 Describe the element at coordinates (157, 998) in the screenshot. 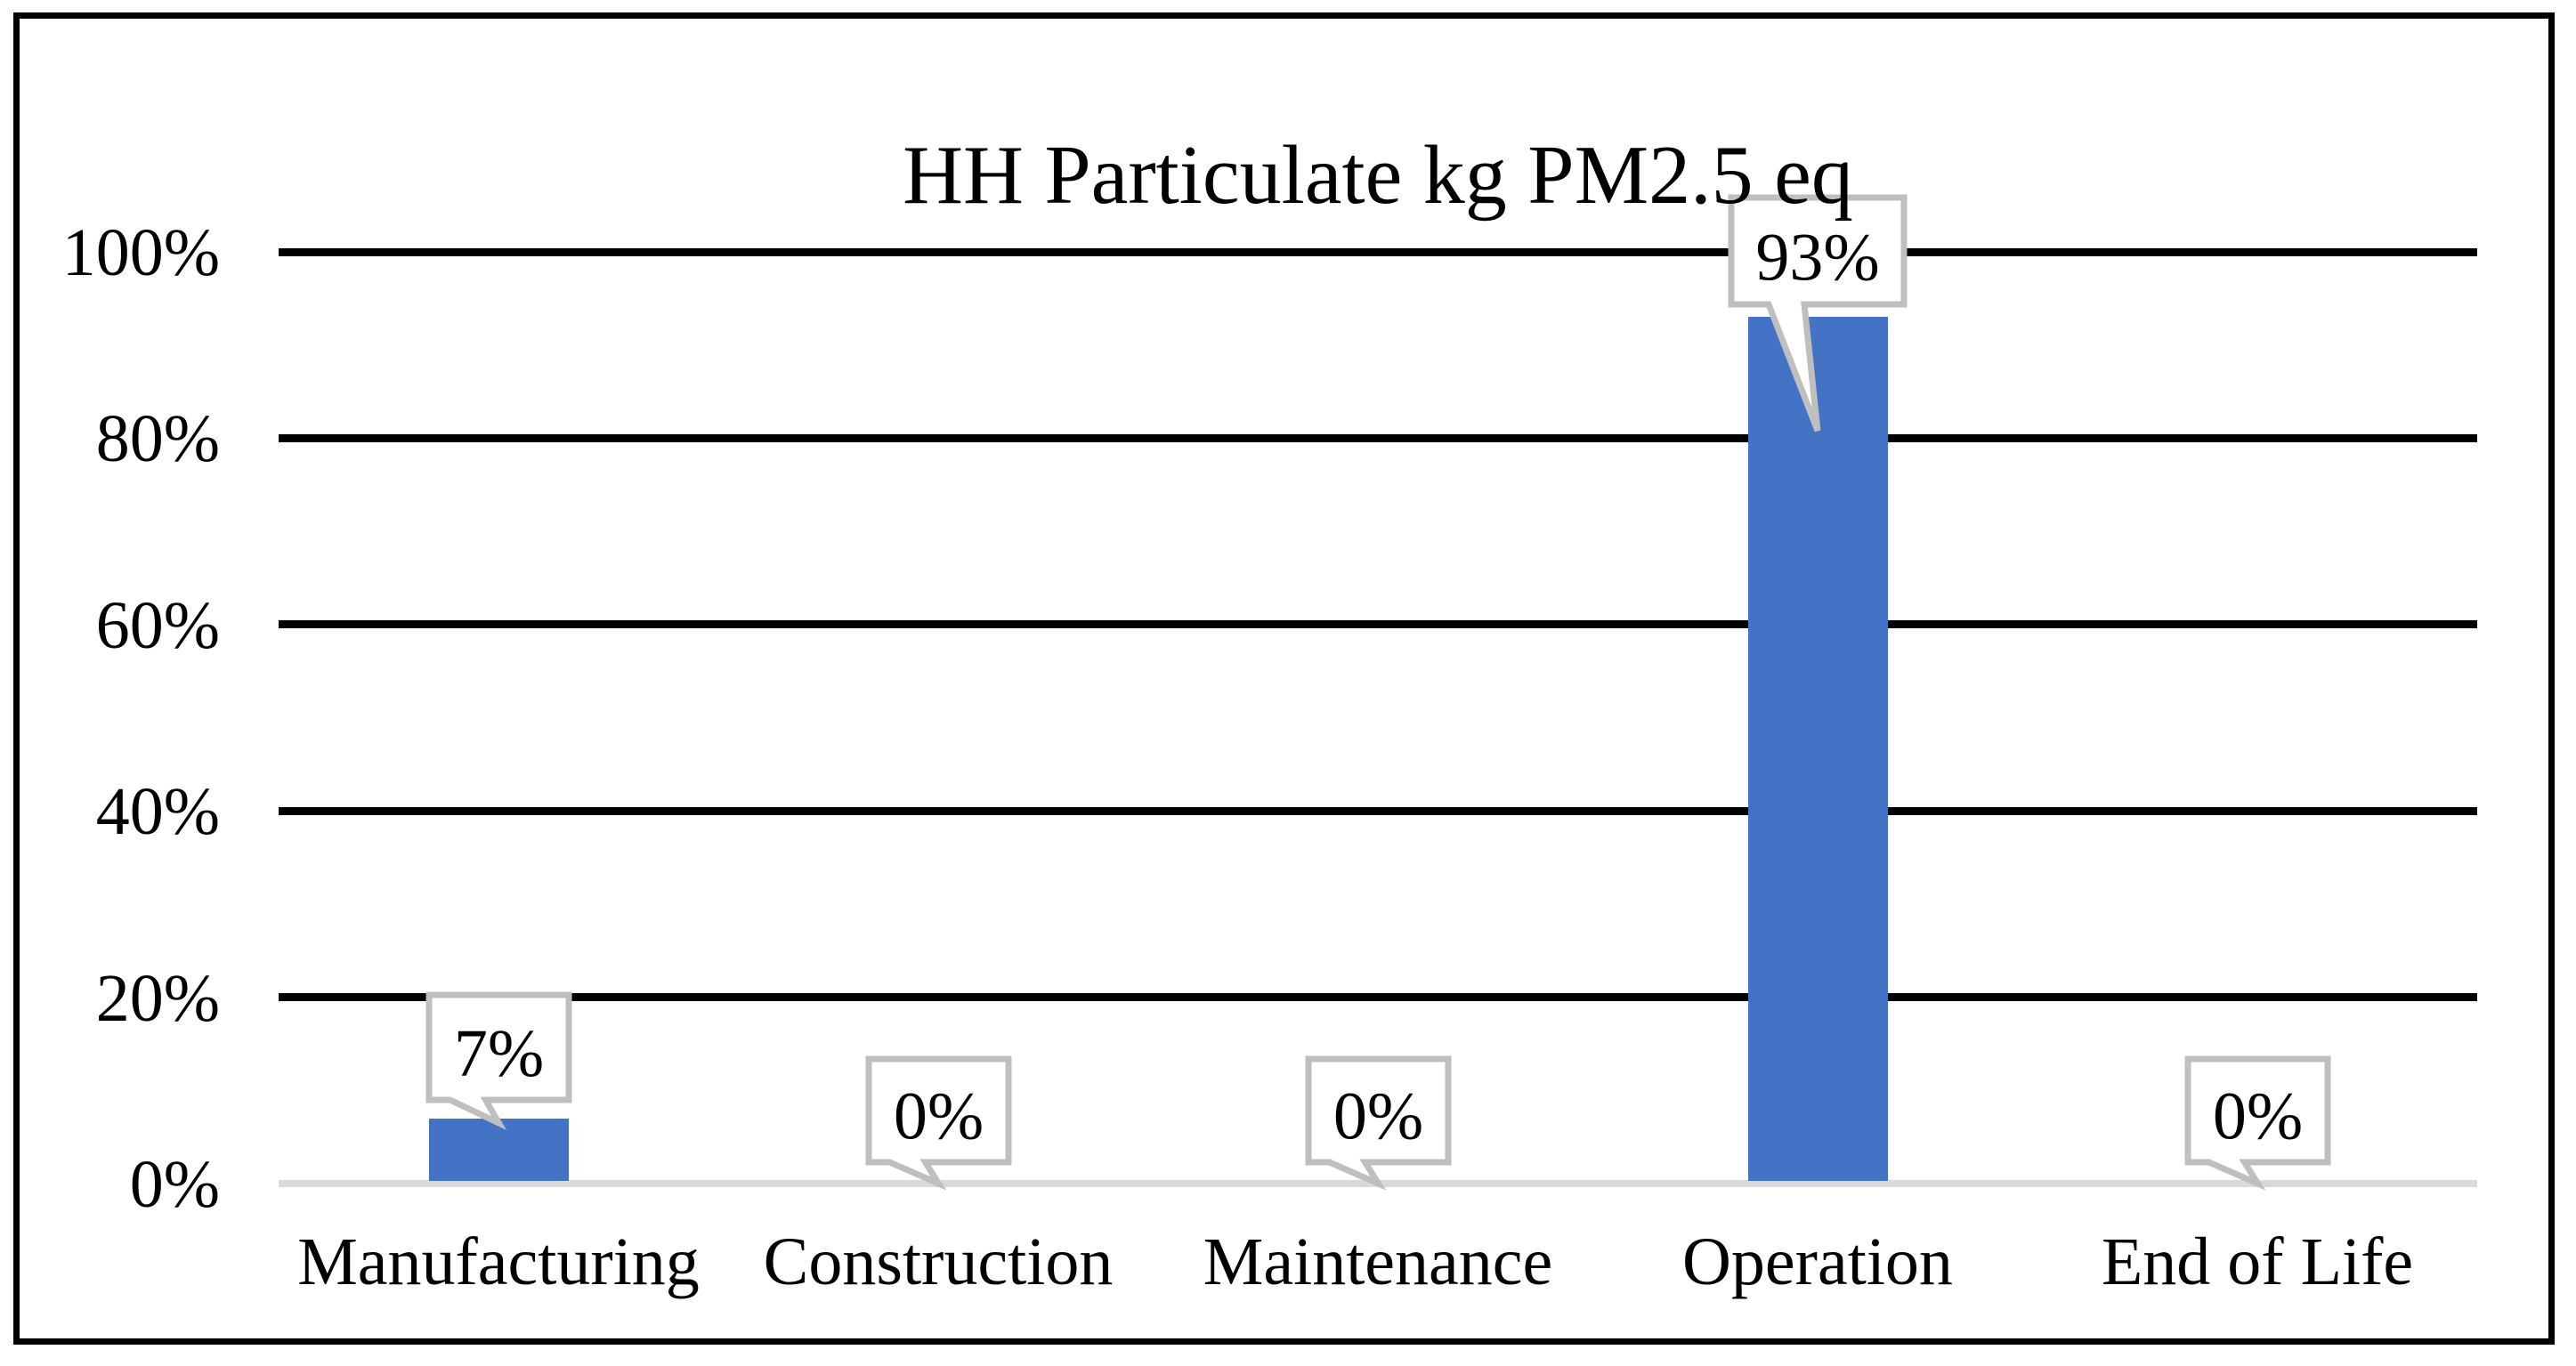

I see `y-tick-label-20-: 20%` at that location.